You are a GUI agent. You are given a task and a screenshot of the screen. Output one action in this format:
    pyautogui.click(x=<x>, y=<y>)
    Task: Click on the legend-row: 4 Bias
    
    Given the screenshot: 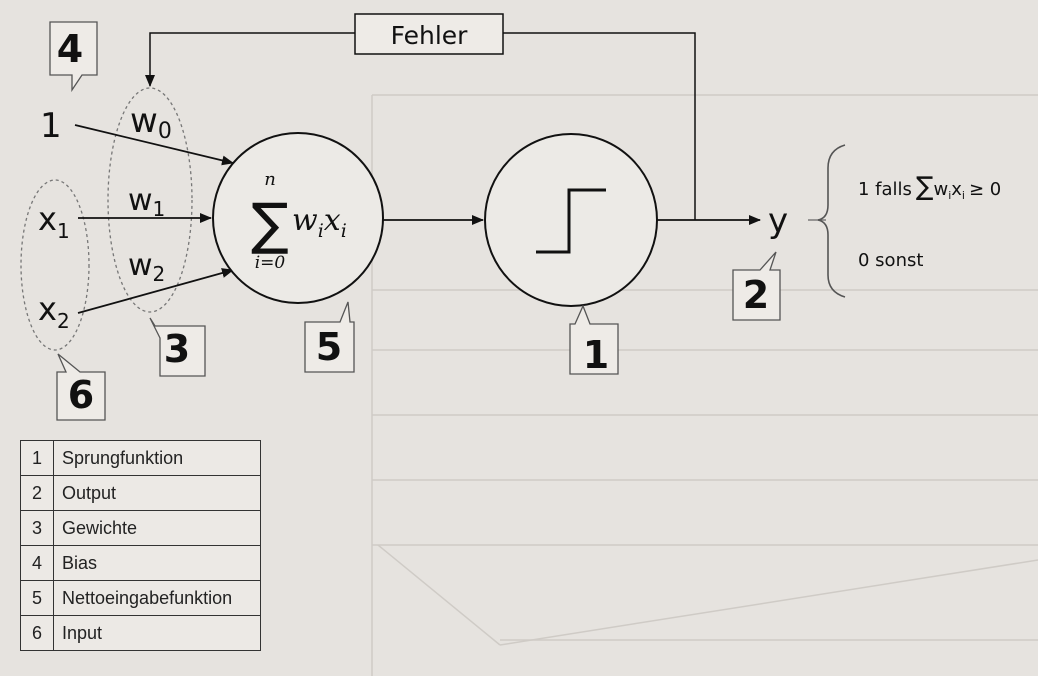 What is the action you would take?
    pyautogui.click(x=140, y=563)
    